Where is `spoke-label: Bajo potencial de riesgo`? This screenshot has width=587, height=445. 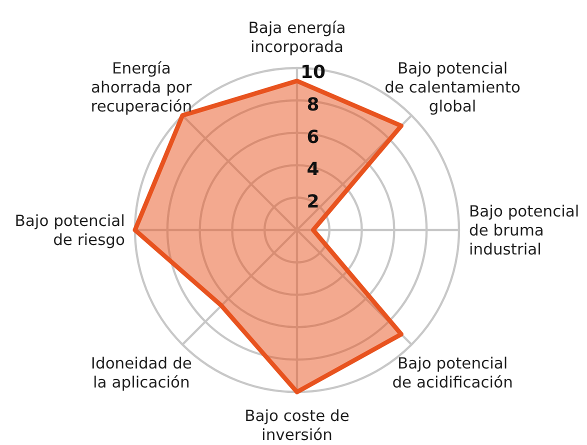
spoke-label: Bajo potencial de riesgo is located at coordinates (69, 230).